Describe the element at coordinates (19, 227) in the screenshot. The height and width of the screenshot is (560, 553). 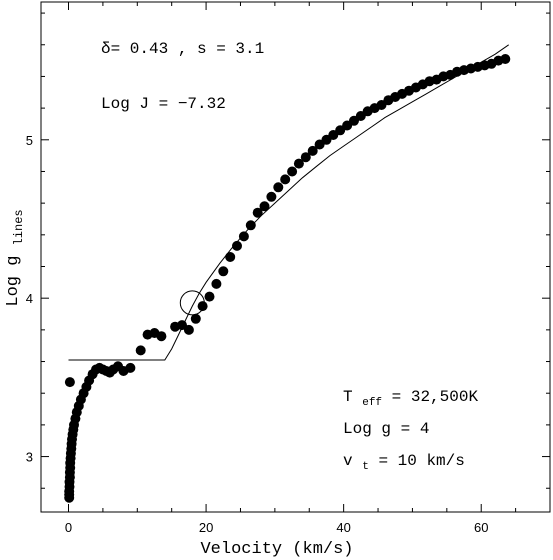
I see `y-axis-label-sub: lines` at that location.